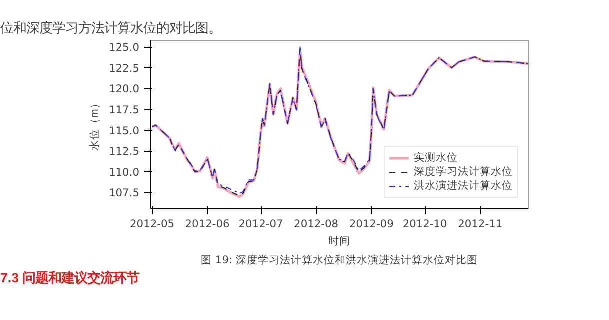 The height and width of the screenshot is (320, 609). What do you see at coordinates (124, 193) in the screenshot?
I see `y-tick-label: 107.5` at bounding box center [124, 193].